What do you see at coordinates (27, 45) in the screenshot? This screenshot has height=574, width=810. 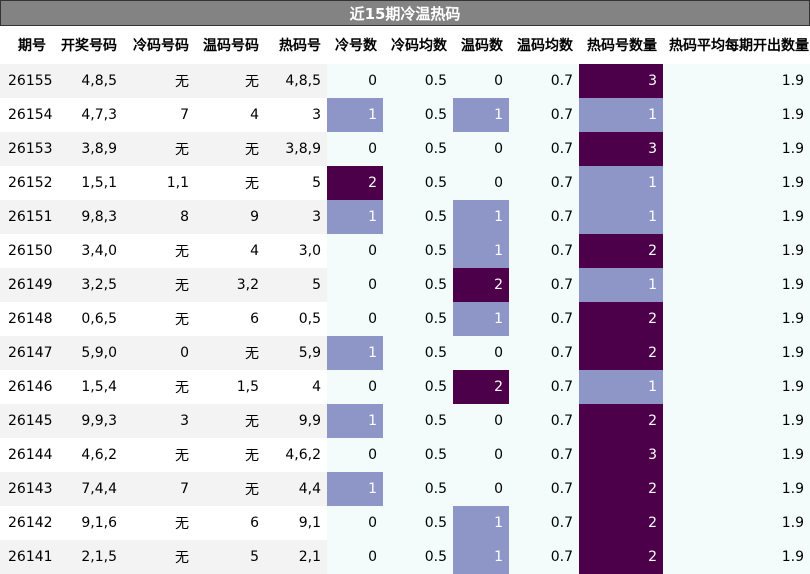 I see `col-header-issue: 期号` at bounding box center [27, 45].